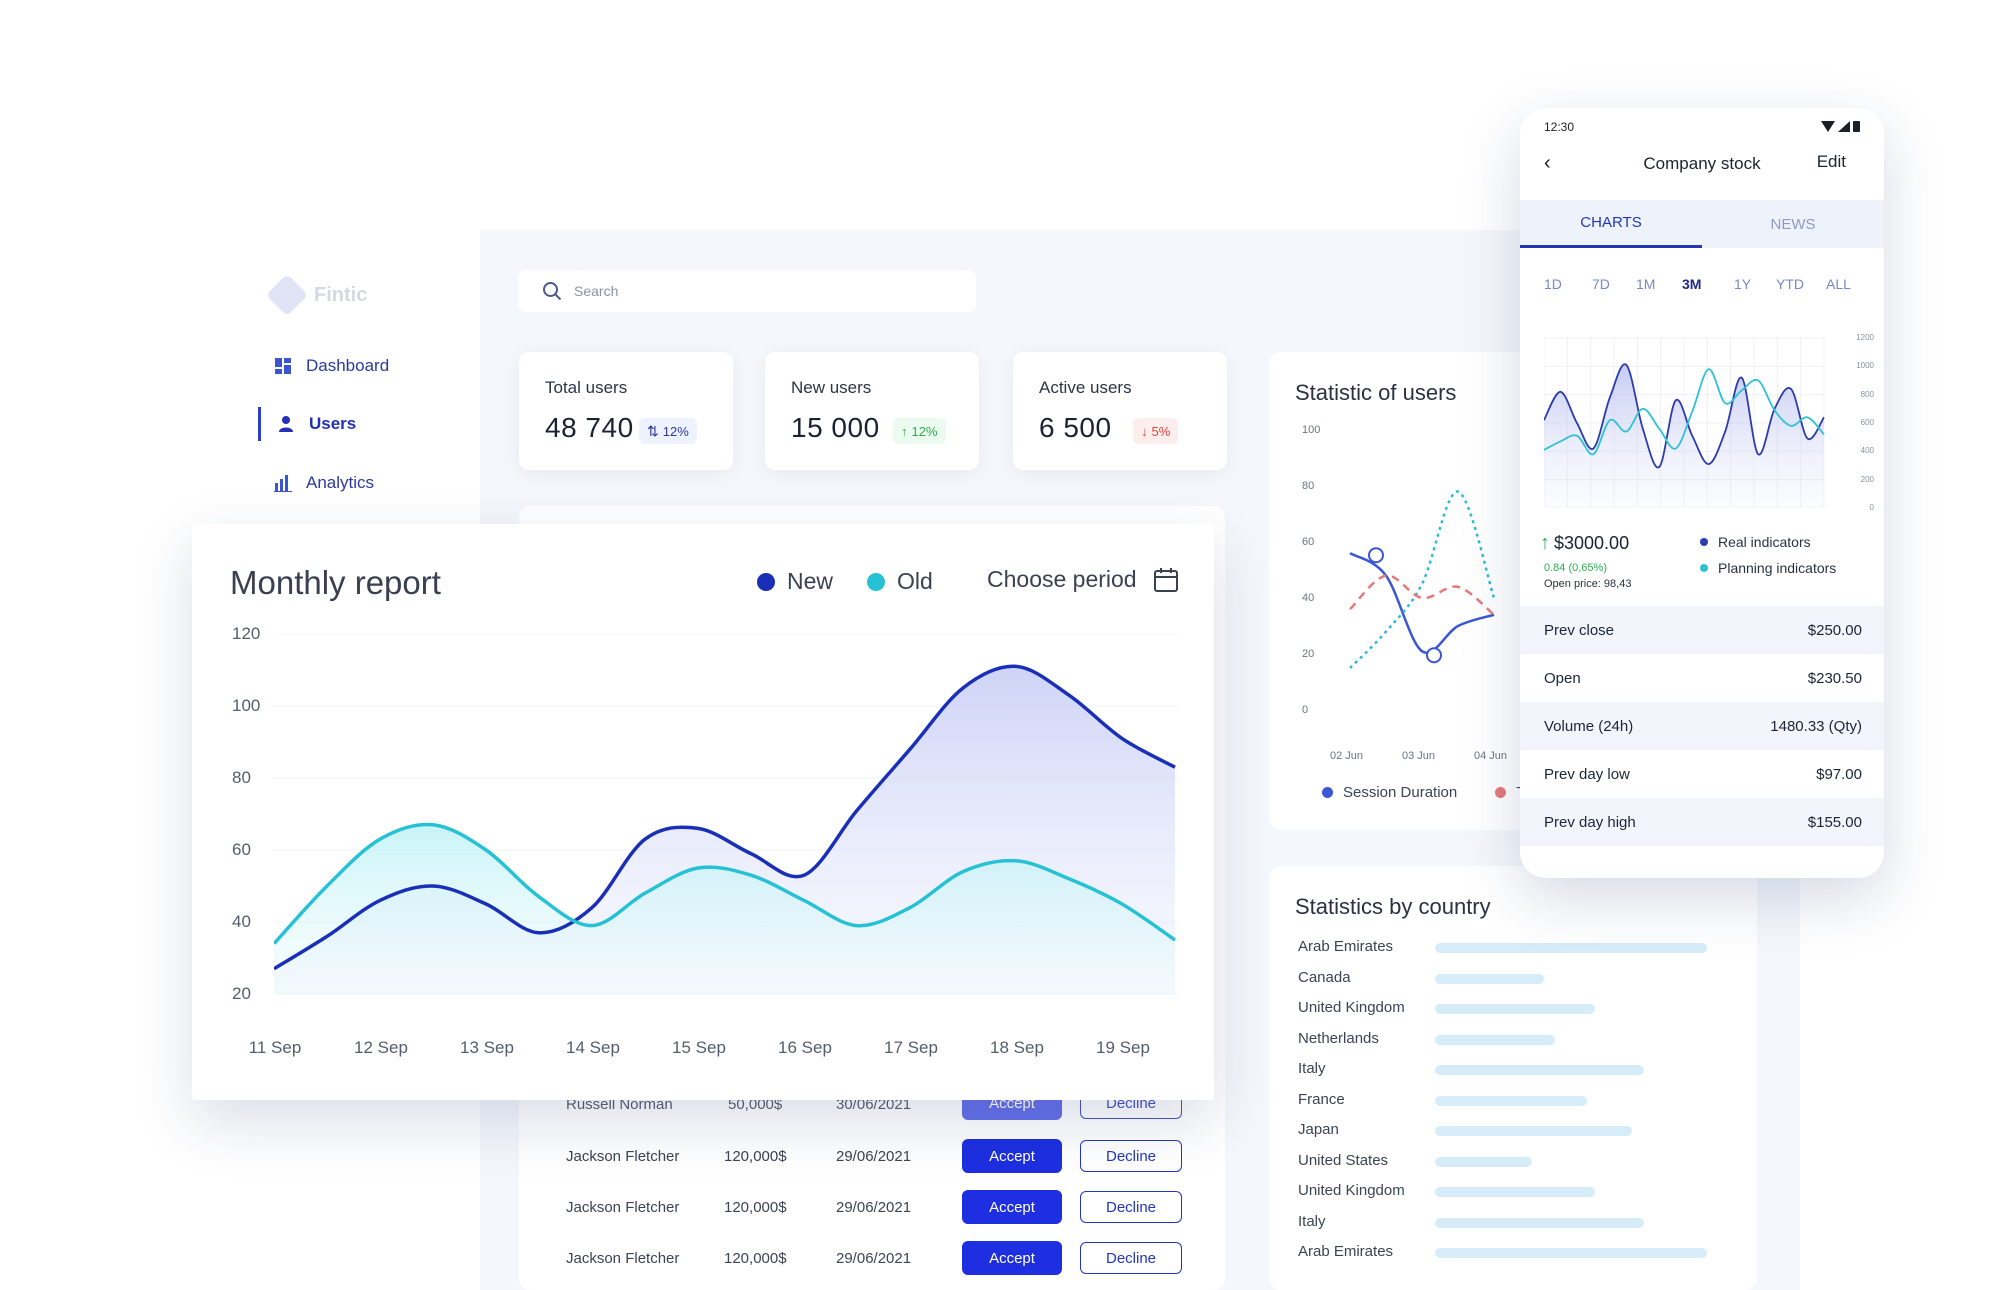 The image size is (1989, 1290). Describe the element at coordinates (623, 1207) in the screenshot. I see `row-name: Jackson Fletcher` at that location.